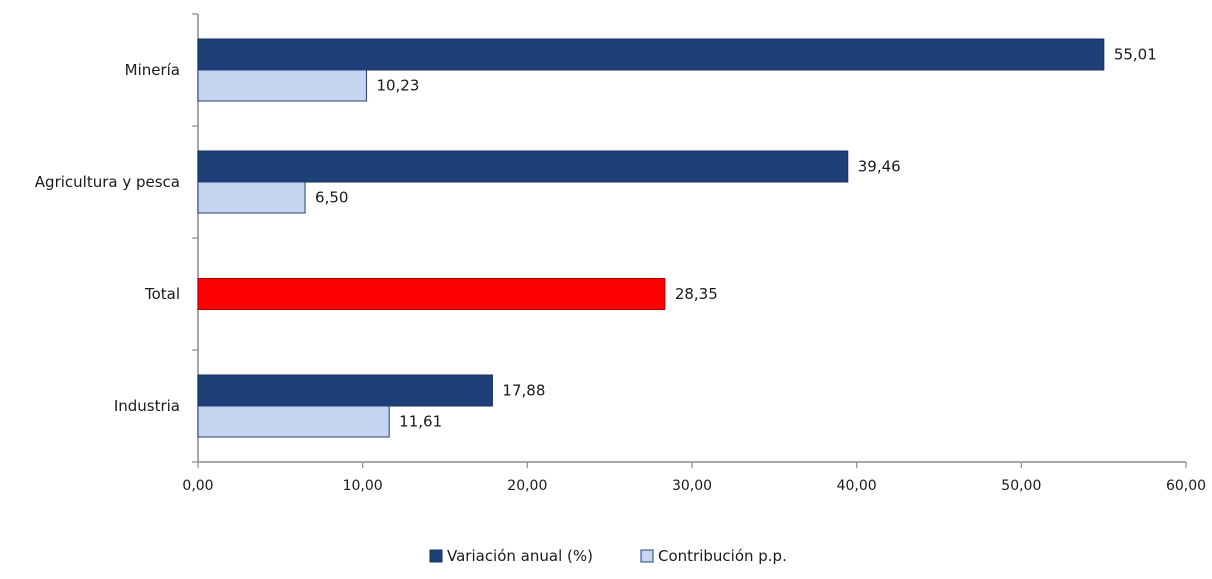  What do you see at coordinates (363, 486) in the screenshot?
I see `x-tick-label: 10,00` at bounding box center [363, 486].